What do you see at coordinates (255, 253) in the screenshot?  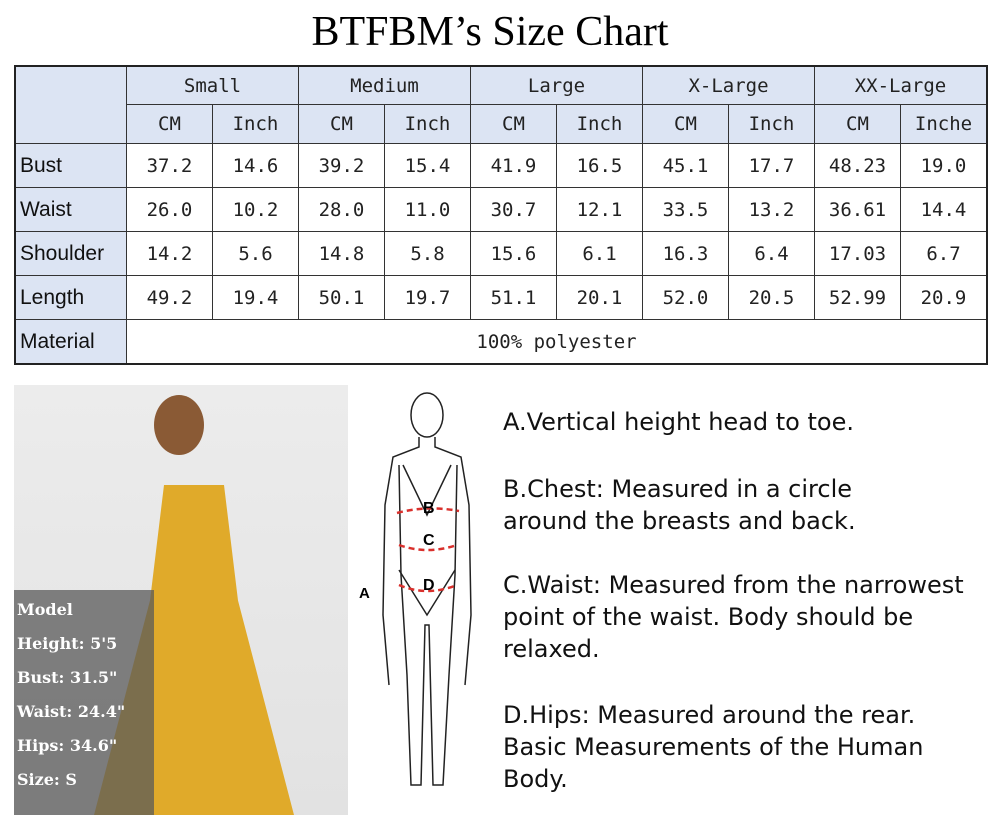 I see `table-cell: 5.6` at bounding box center [255, 253].